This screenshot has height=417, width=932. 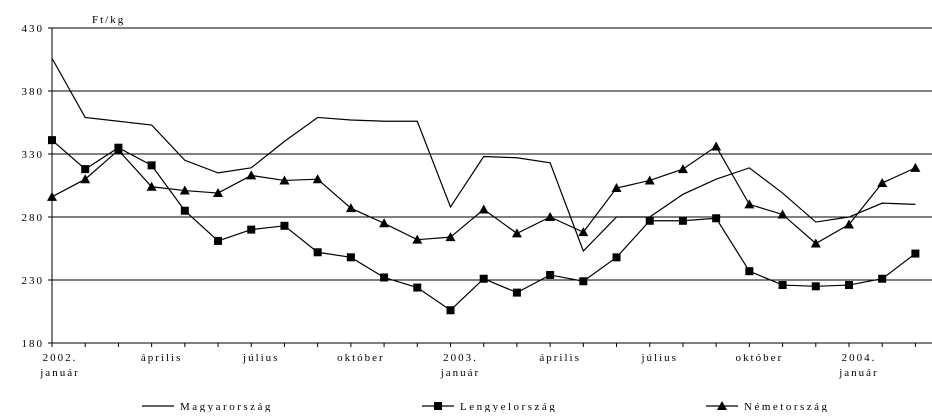 I want to click on x-tick-label: 2004., so click(x=859, y=358).